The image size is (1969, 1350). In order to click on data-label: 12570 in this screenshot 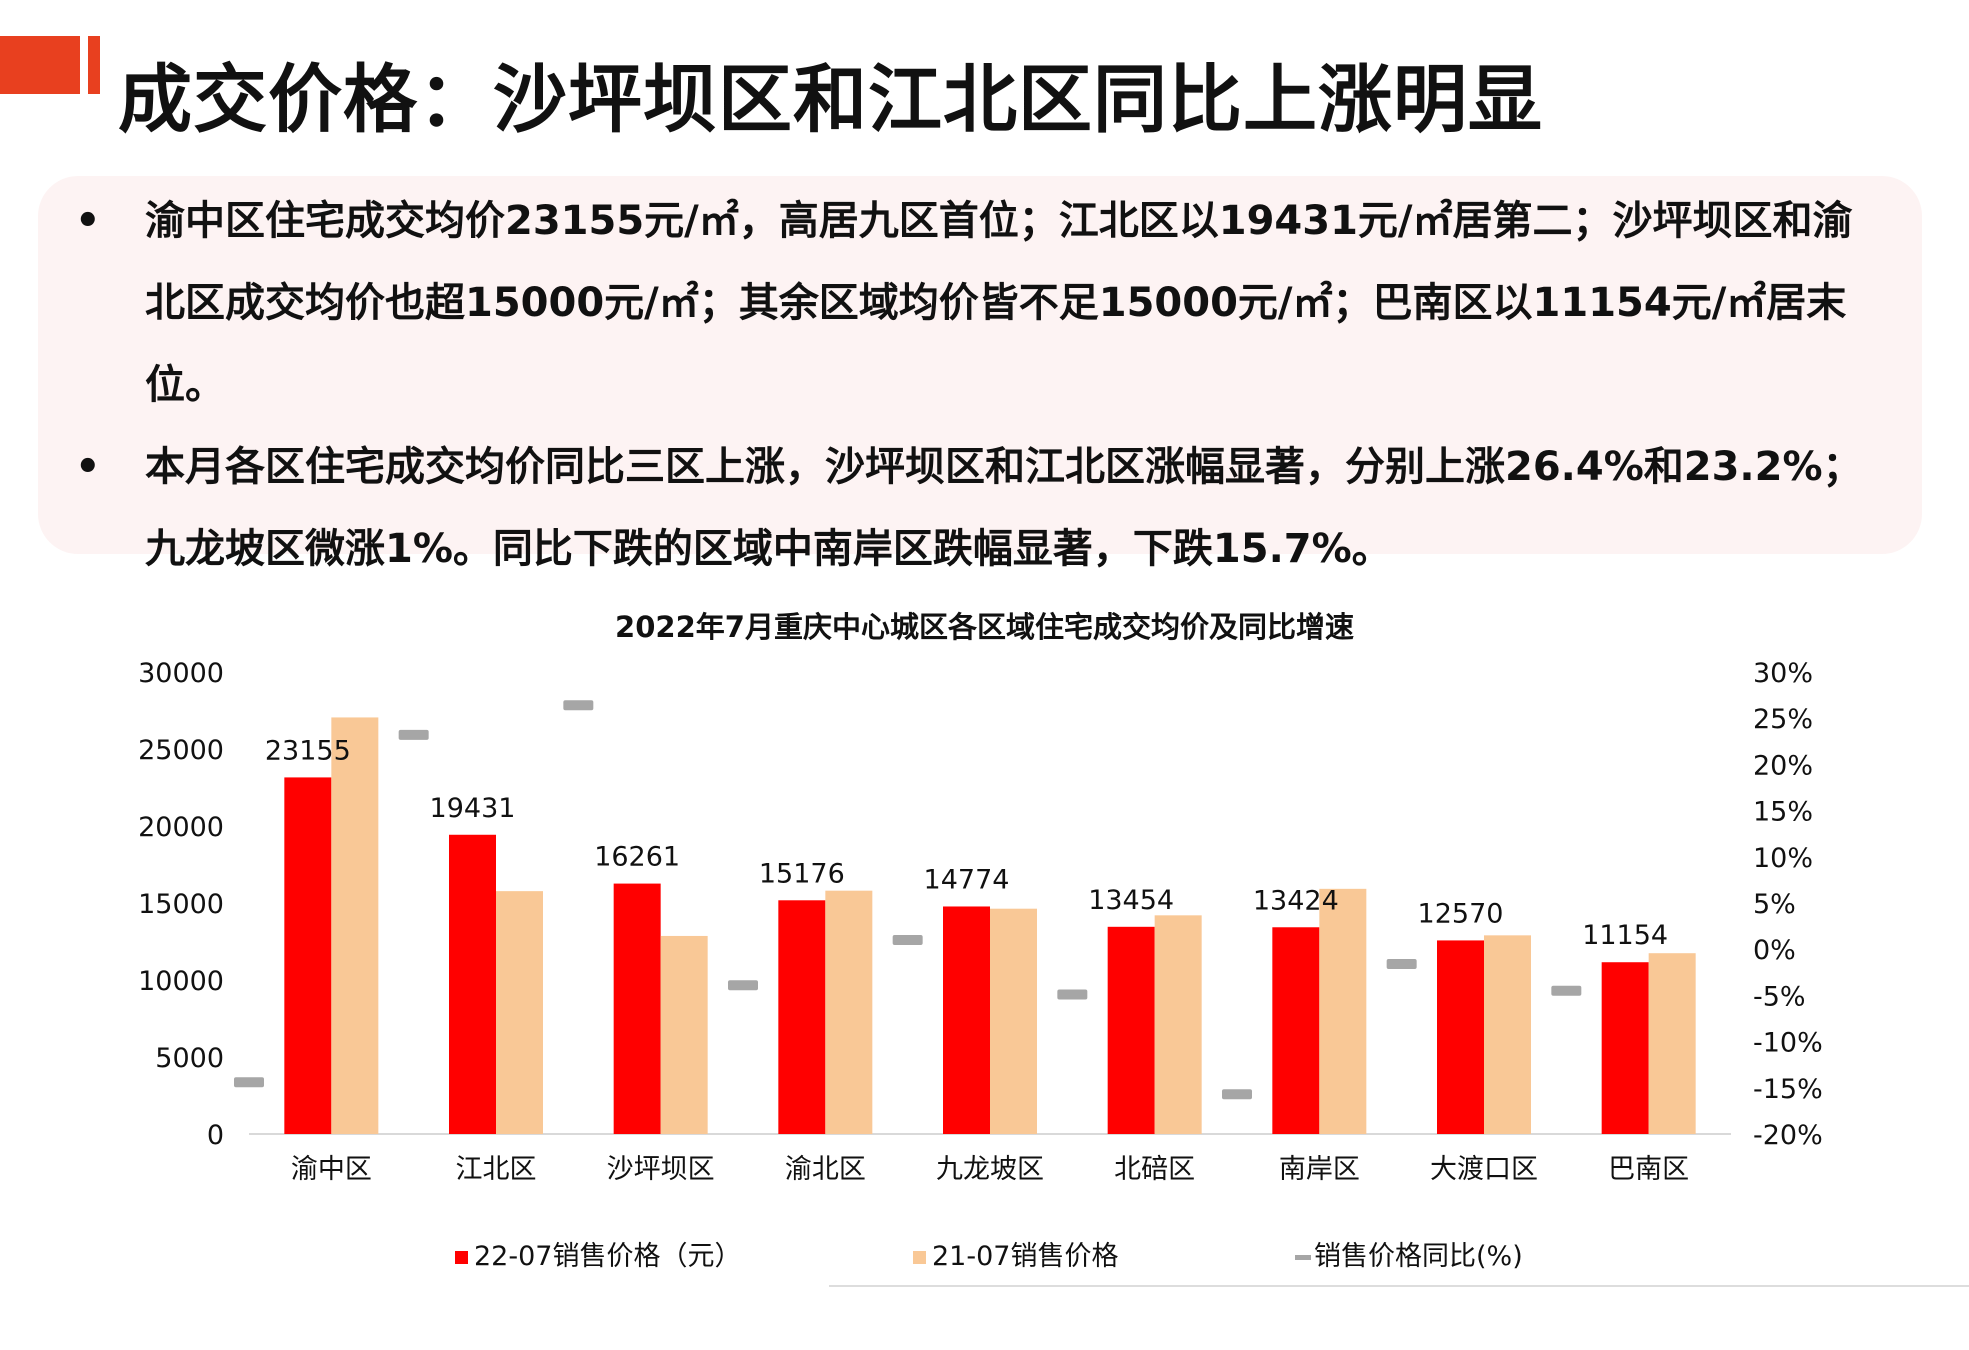, I will do `click(1461, 913)`.